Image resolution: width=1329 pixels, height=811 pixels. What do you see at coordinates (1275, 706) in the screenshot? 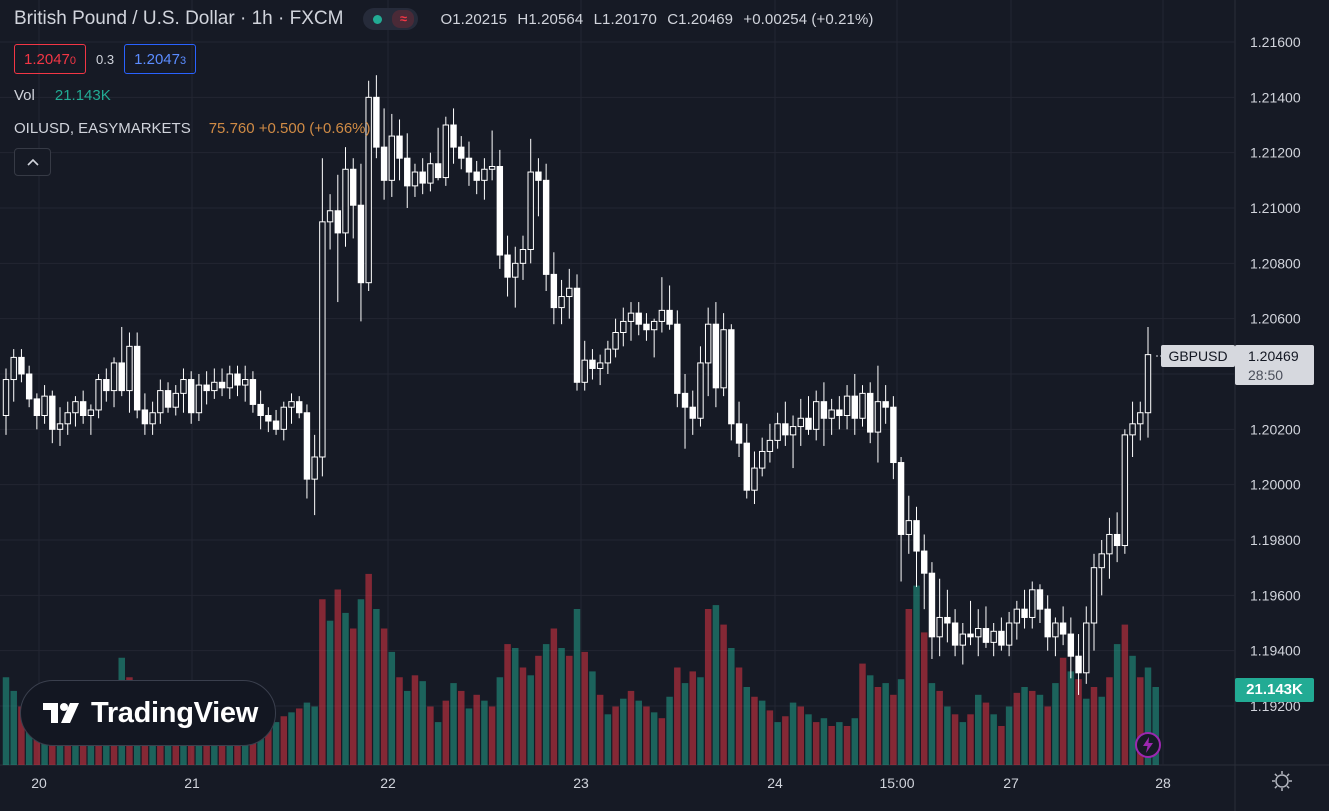
I see `price-tick-label: 1.19200` at bounding box center [1275, 706].